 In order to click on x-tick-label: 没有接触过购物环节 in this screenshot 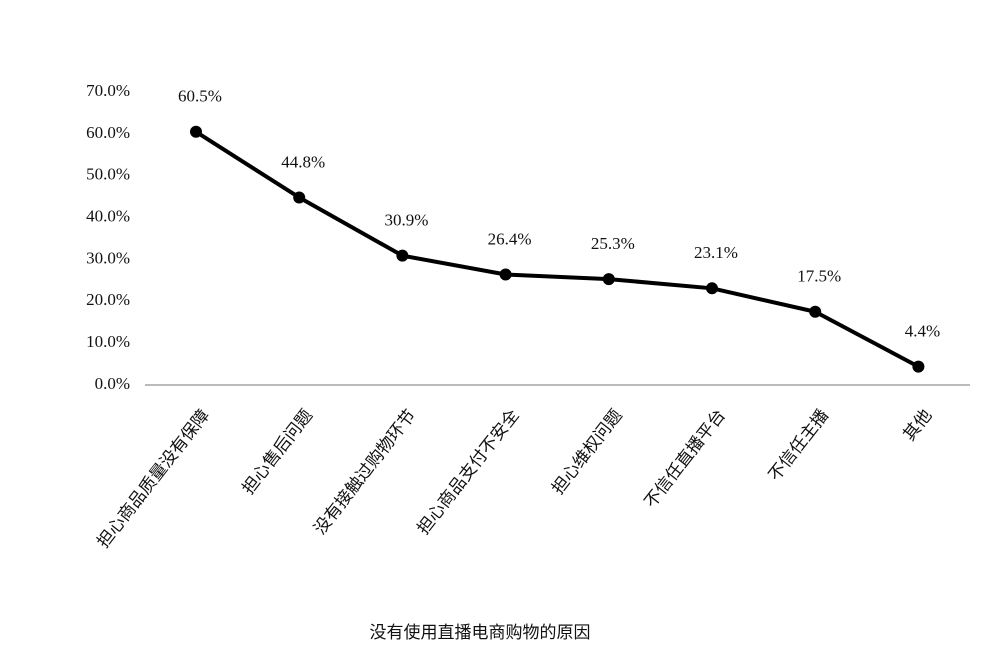, I will do `click(365, 472)`.